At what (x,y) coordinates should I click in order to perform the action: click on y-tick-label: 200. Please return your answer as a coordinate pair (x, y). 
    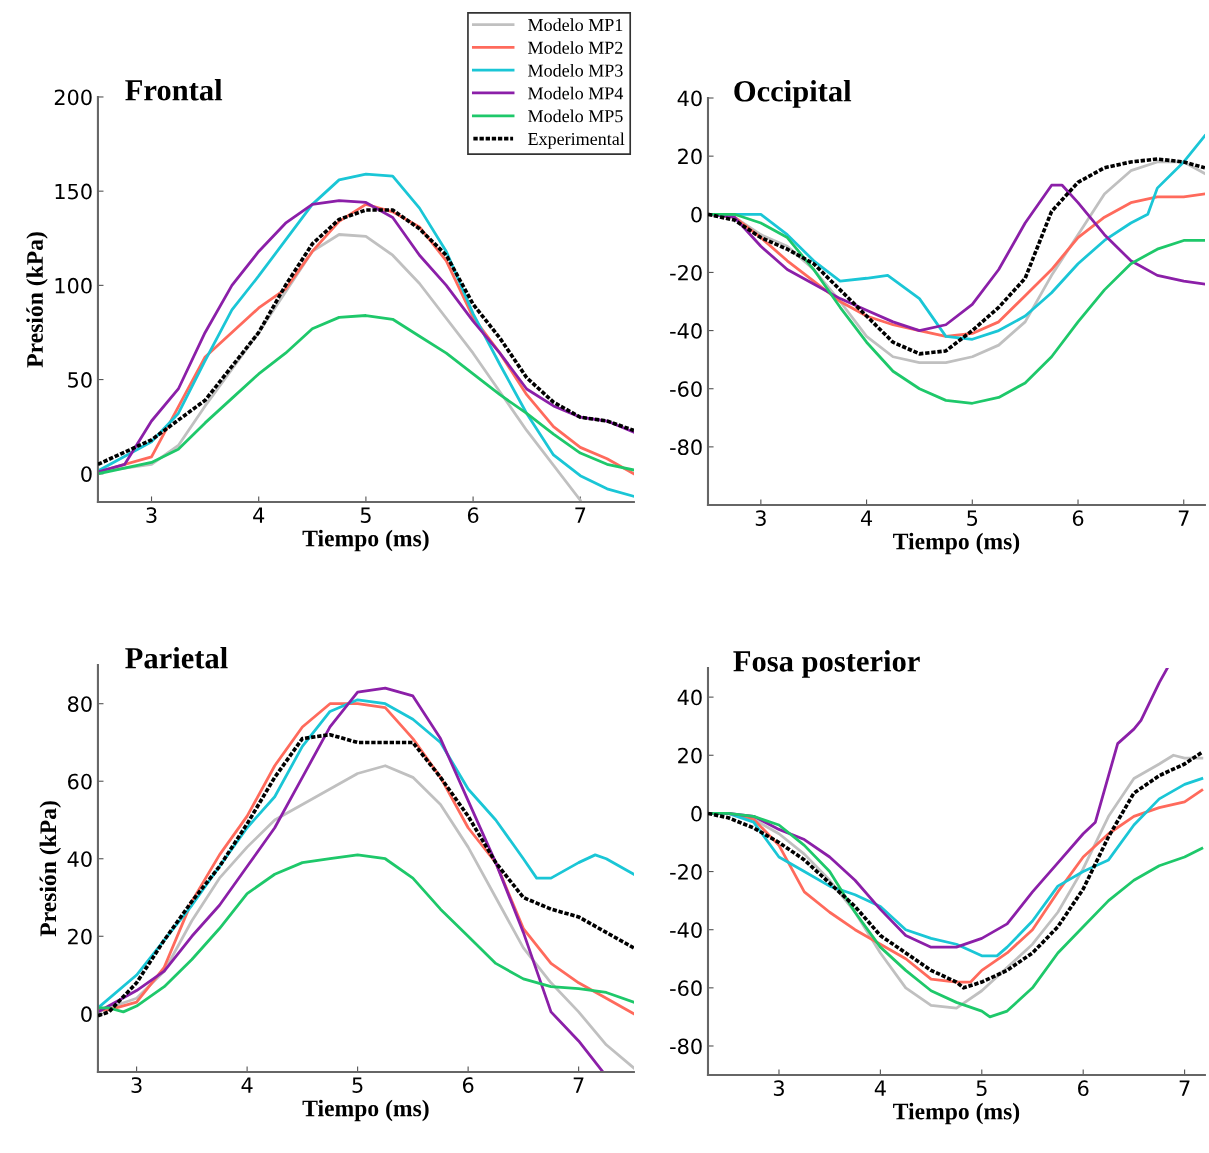
    Looking at the image, I should click on (73, 97).